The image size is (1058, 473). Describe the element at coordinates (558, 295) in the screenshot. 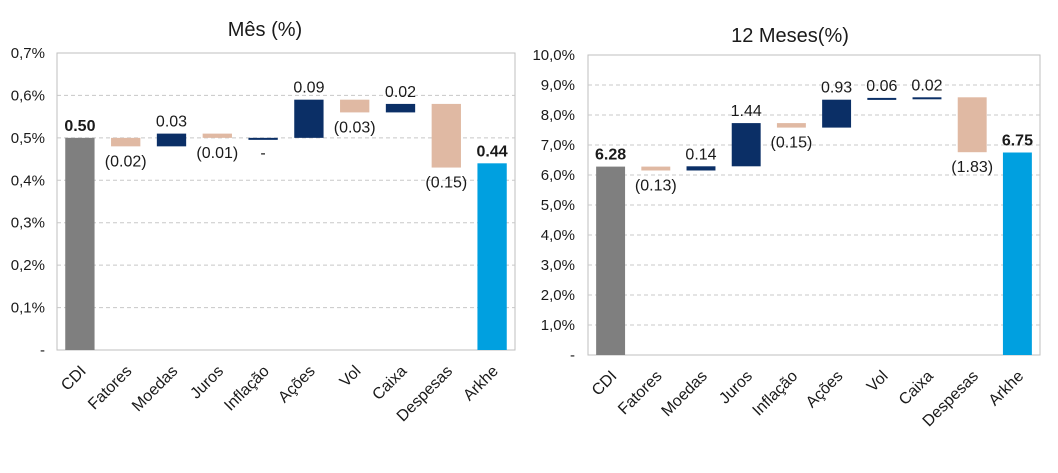

I see `y-tick-label: 2,0%` at that location.